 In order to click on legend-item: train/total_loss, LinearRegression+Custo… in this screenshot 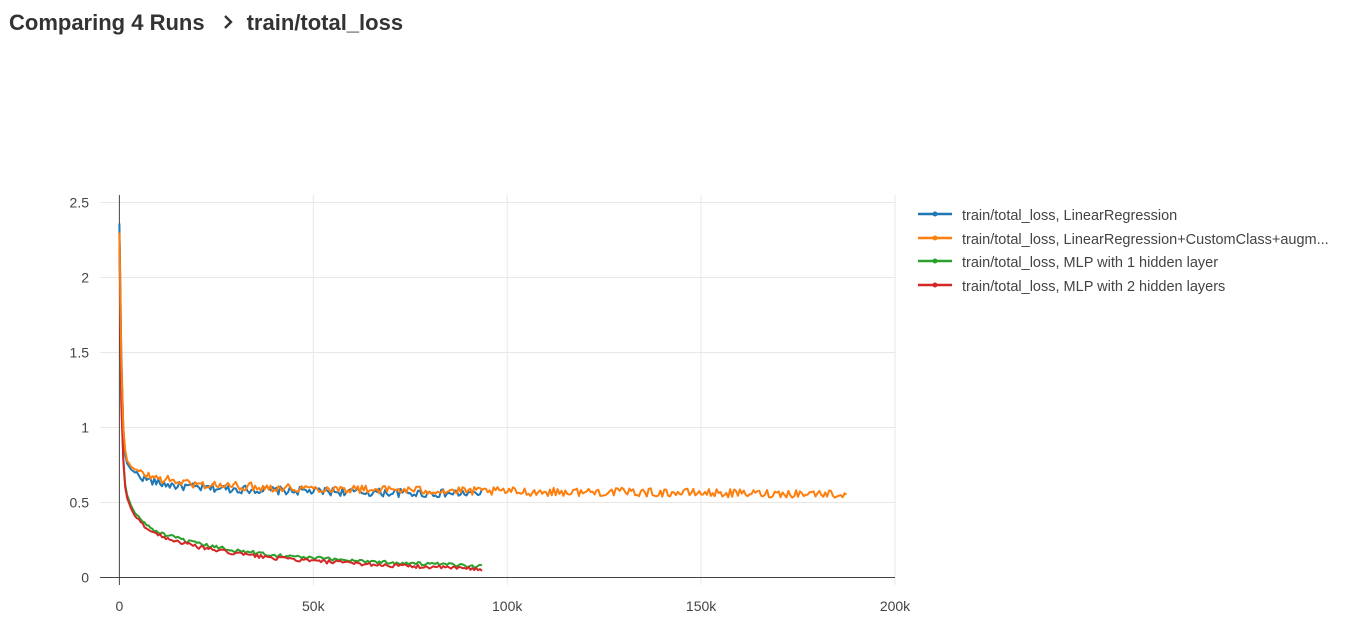, I will do `click(1122, 240)`.